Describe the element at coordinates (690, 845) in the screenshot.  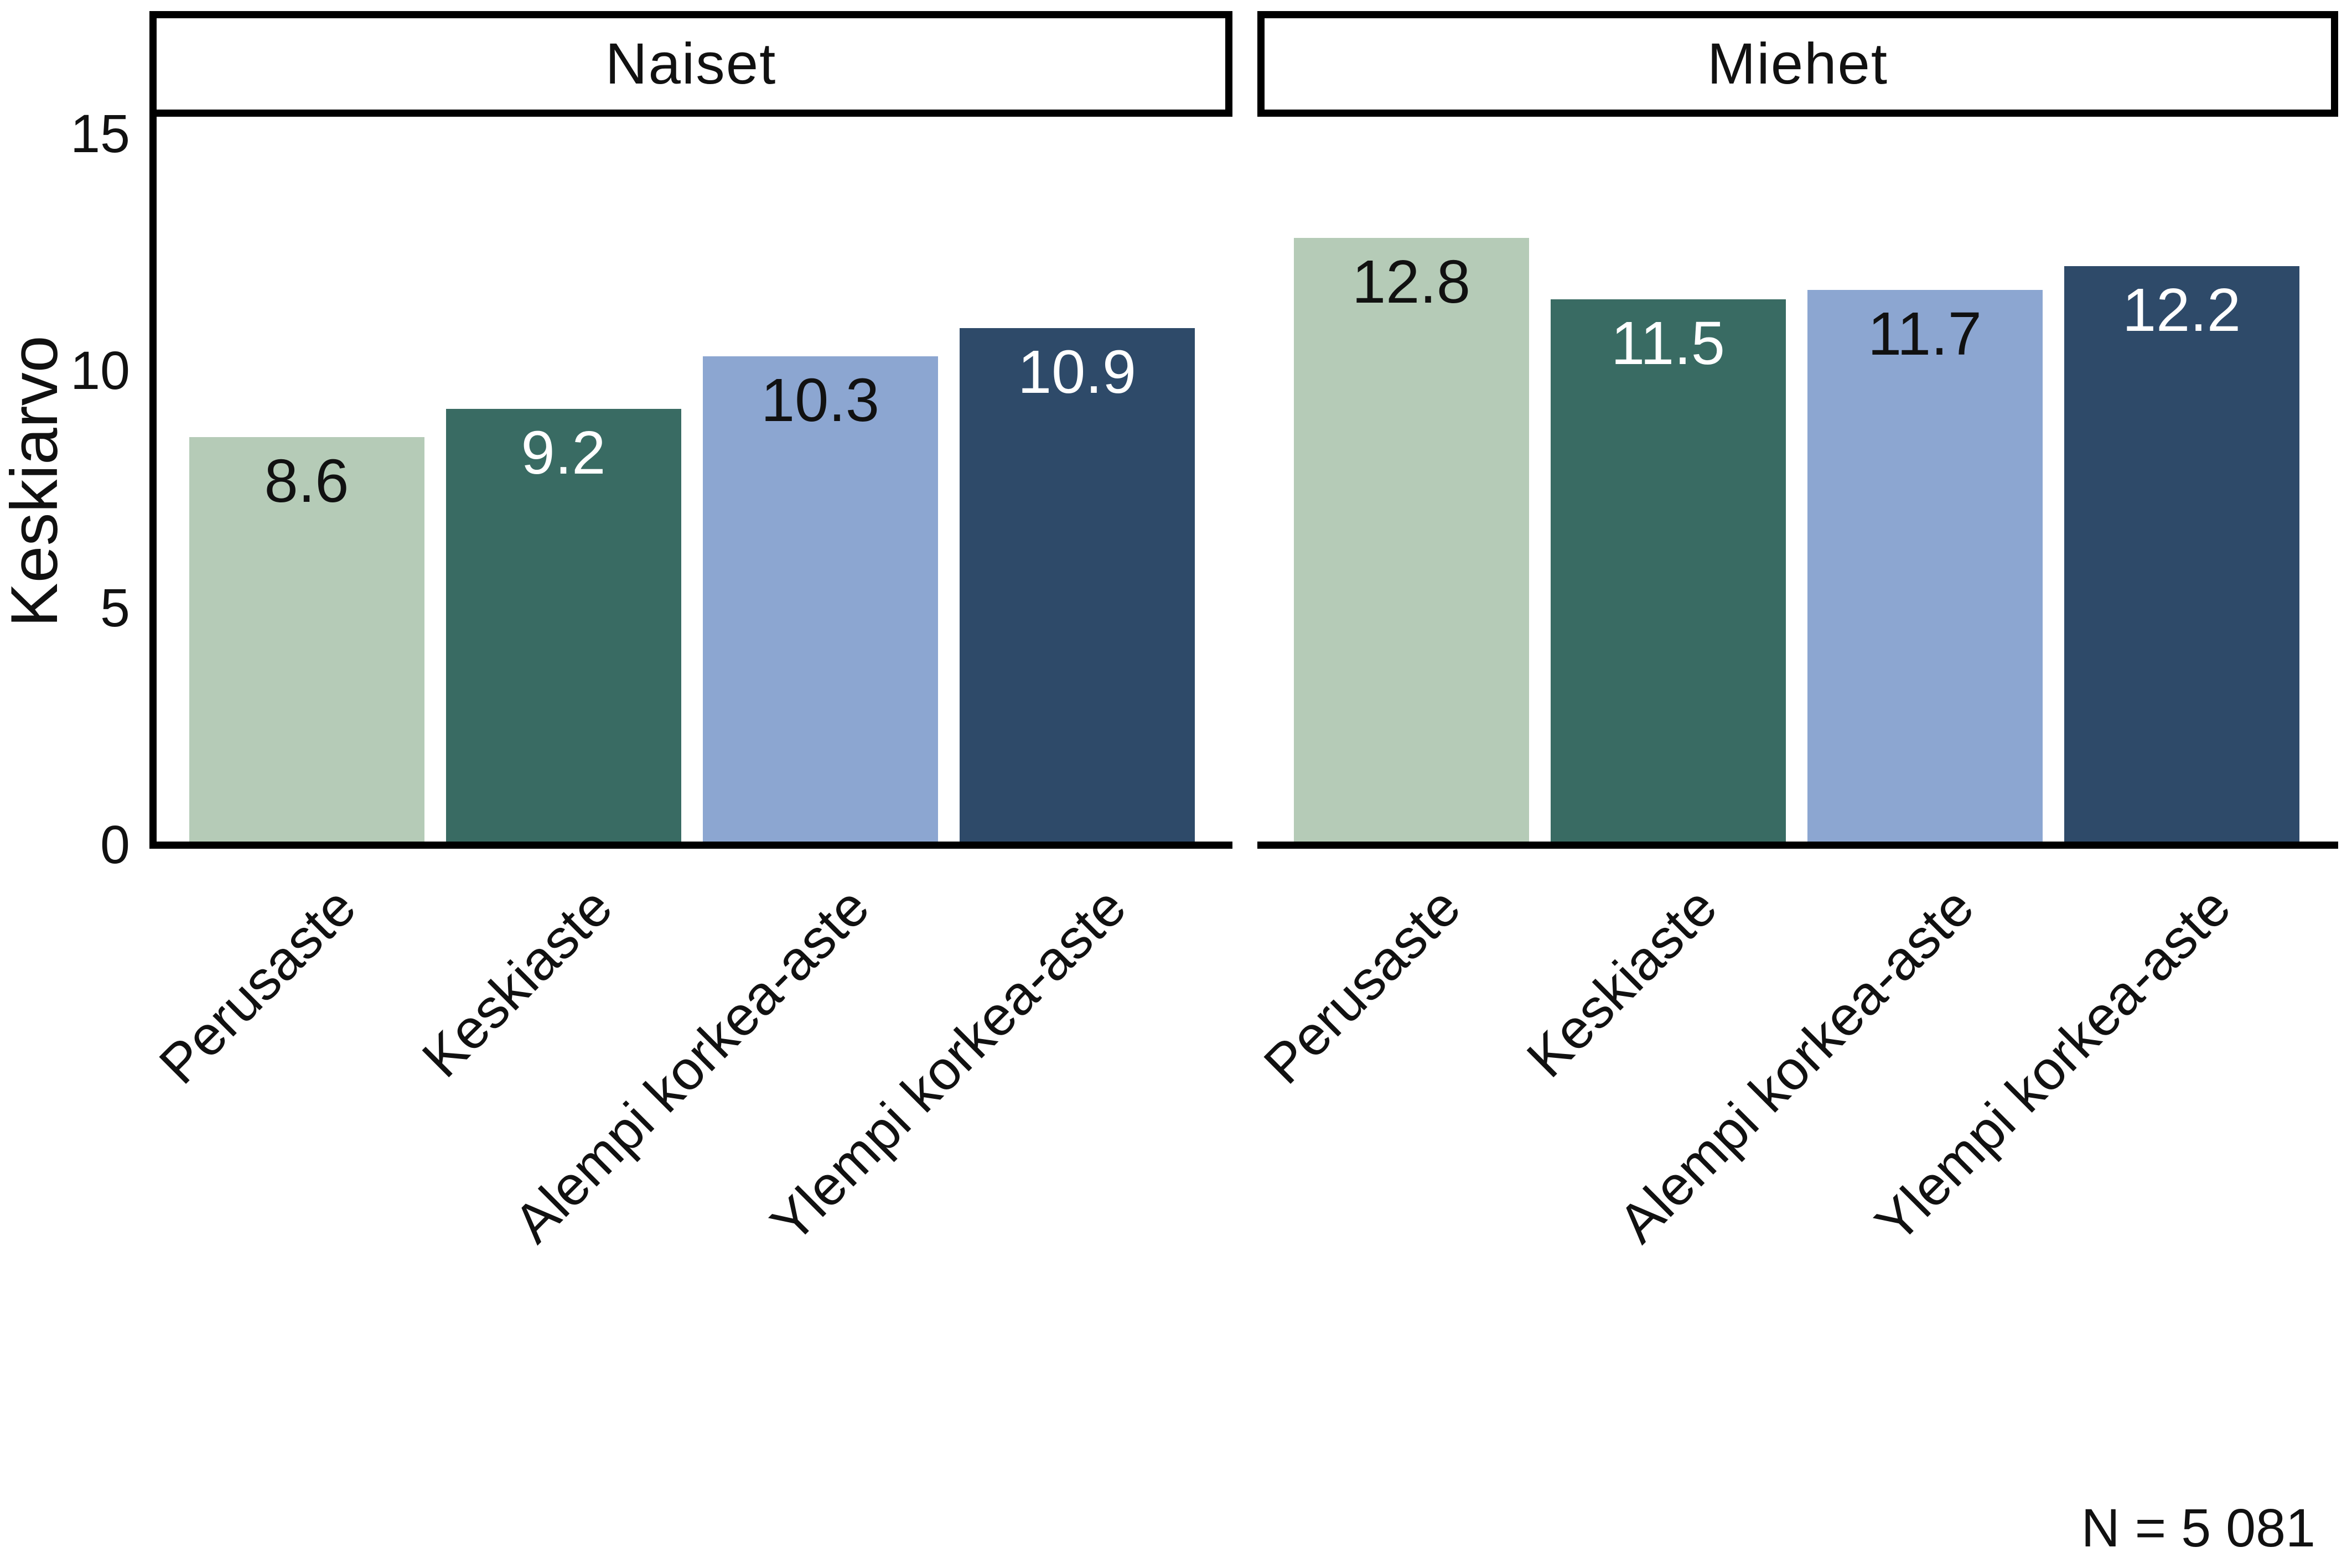
I see `x-axis-line-naiset` at that location.